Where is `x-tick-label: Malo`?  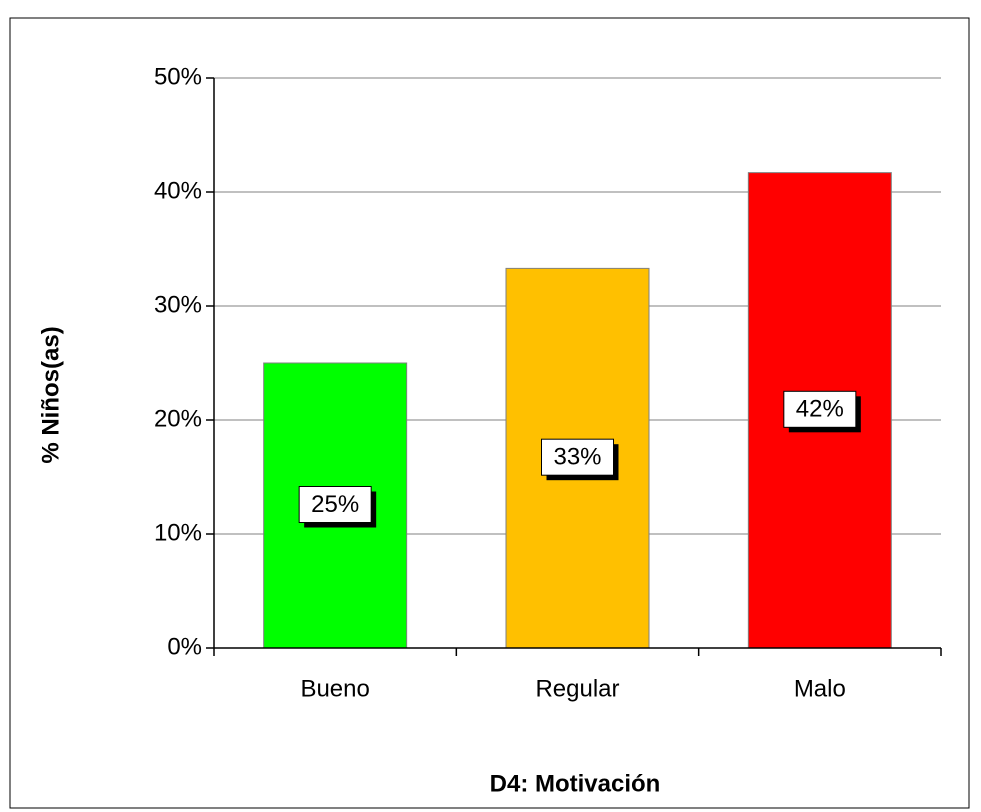 x-tick-label: Malo is located at coordinates (820, 688).